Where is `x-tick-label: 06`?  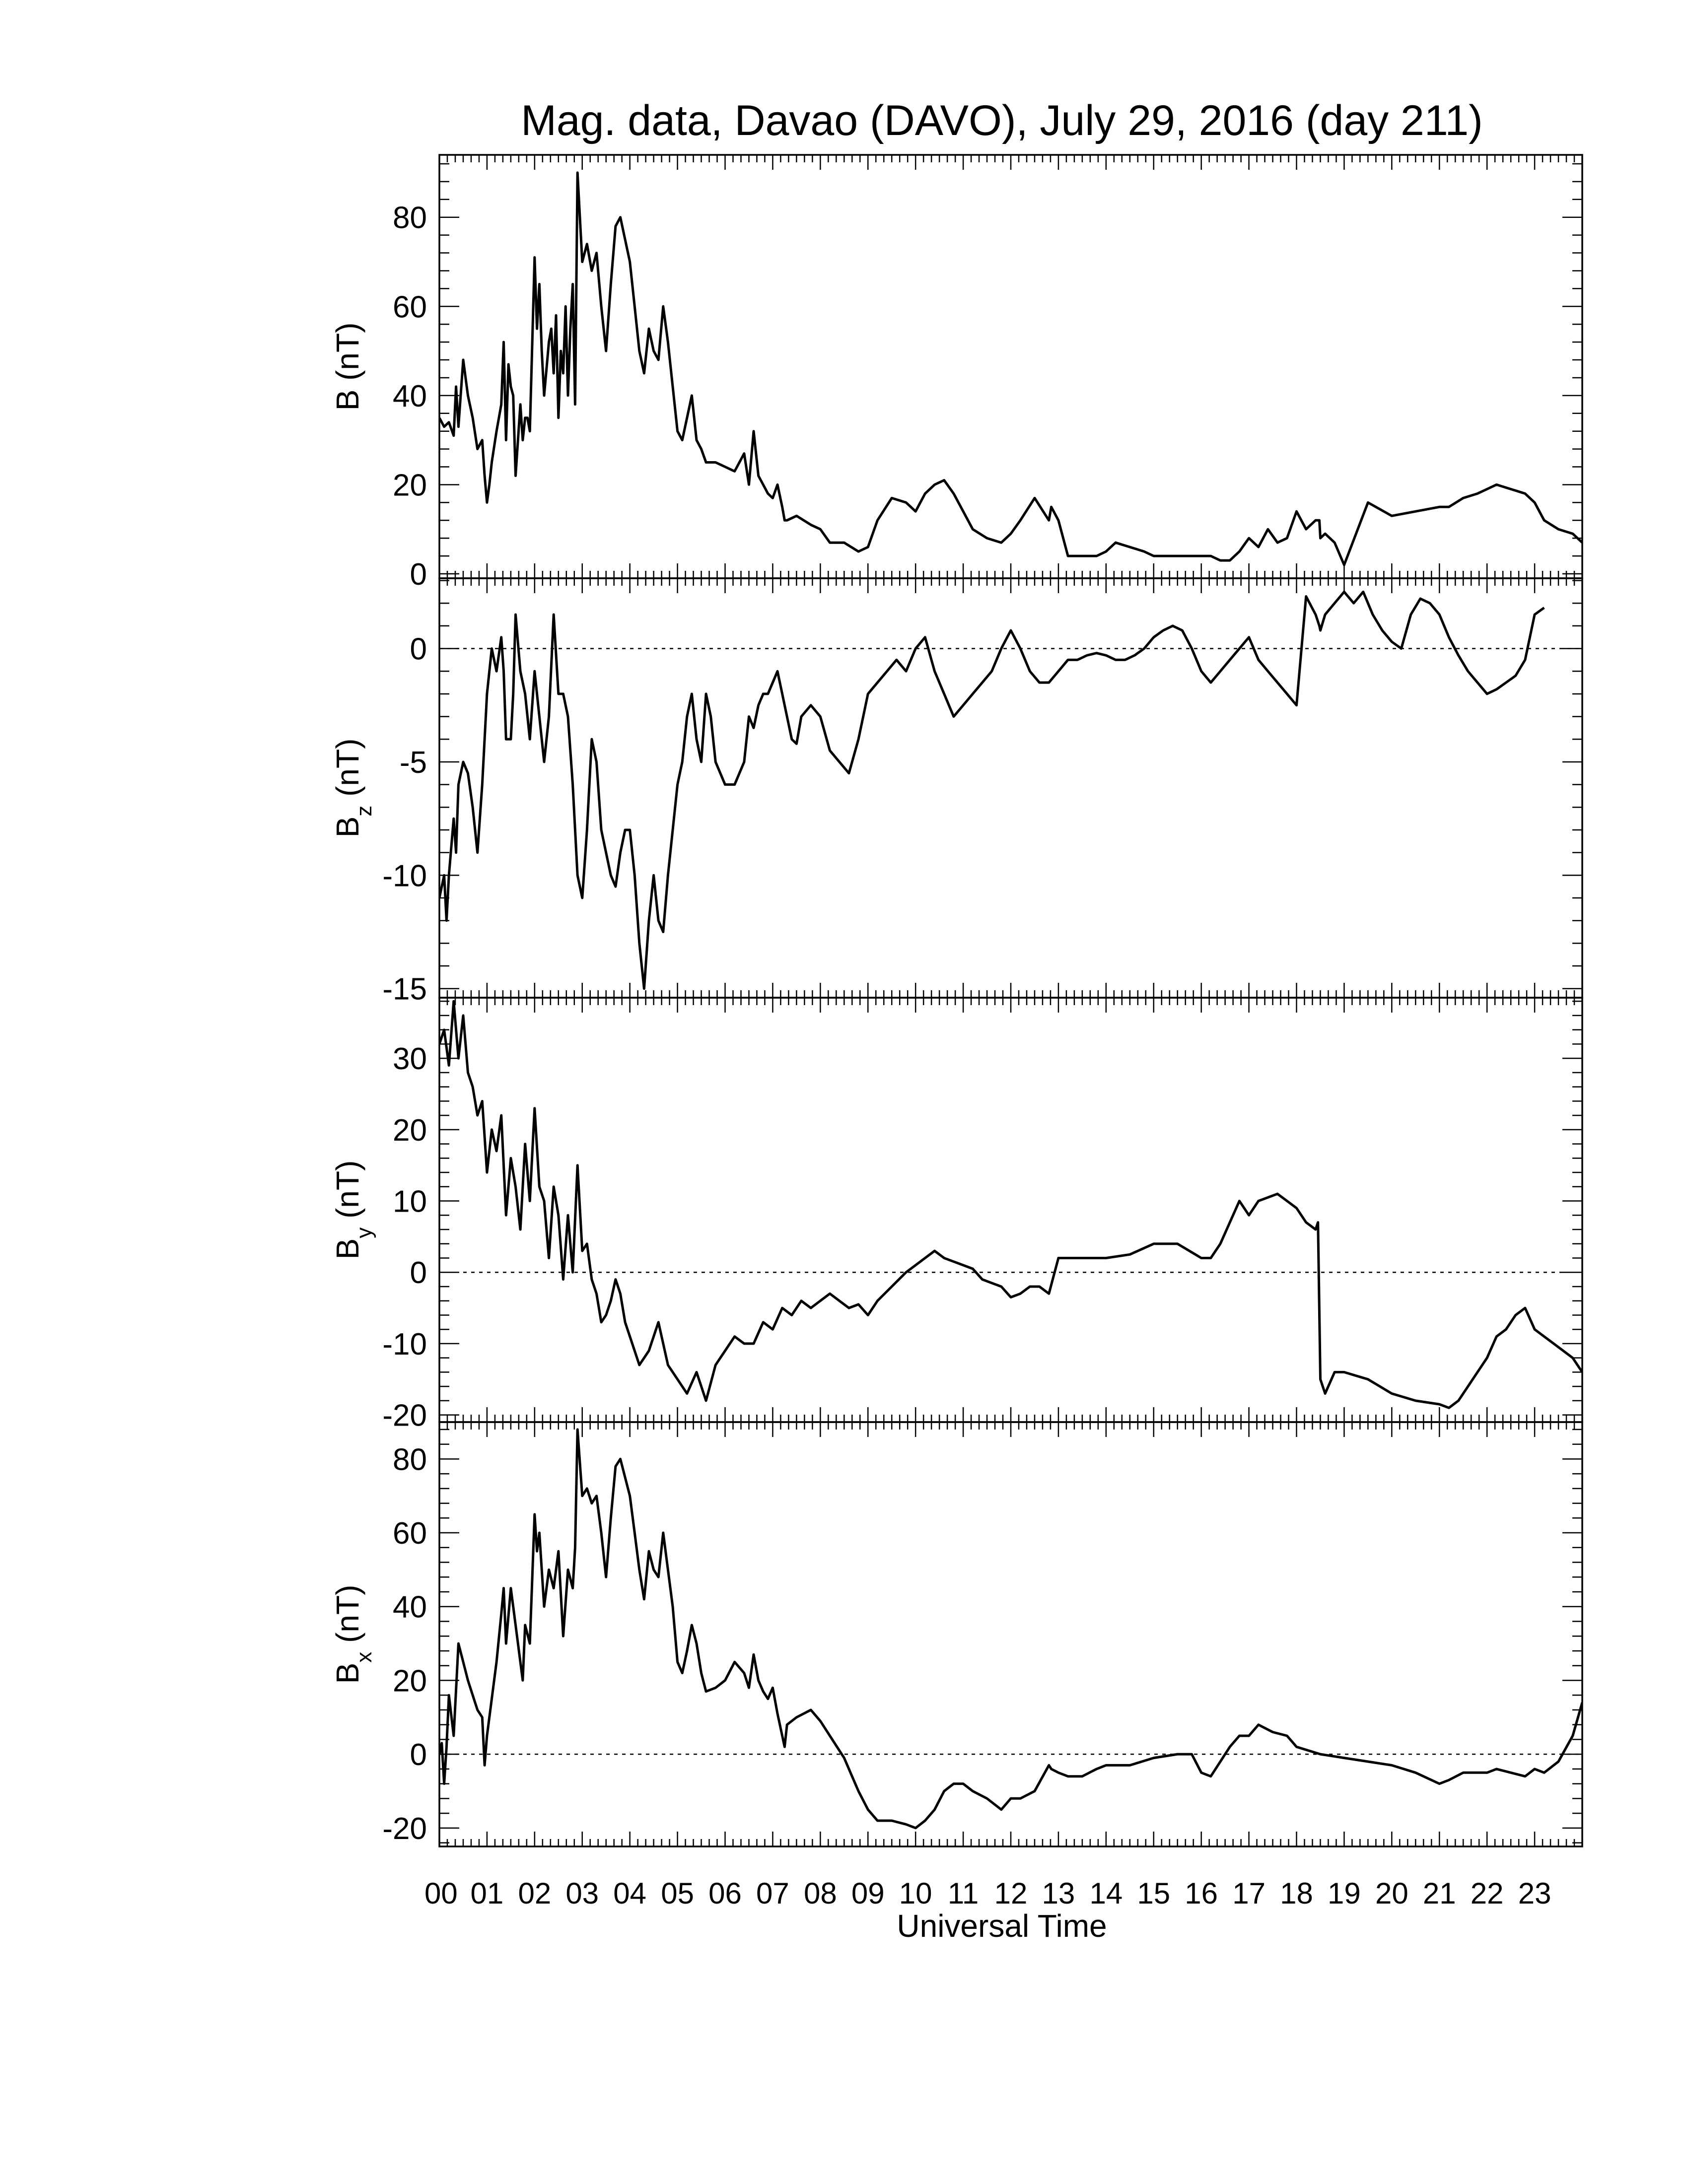
x-tick-label: 06 is located at coordinates (725, 1893).